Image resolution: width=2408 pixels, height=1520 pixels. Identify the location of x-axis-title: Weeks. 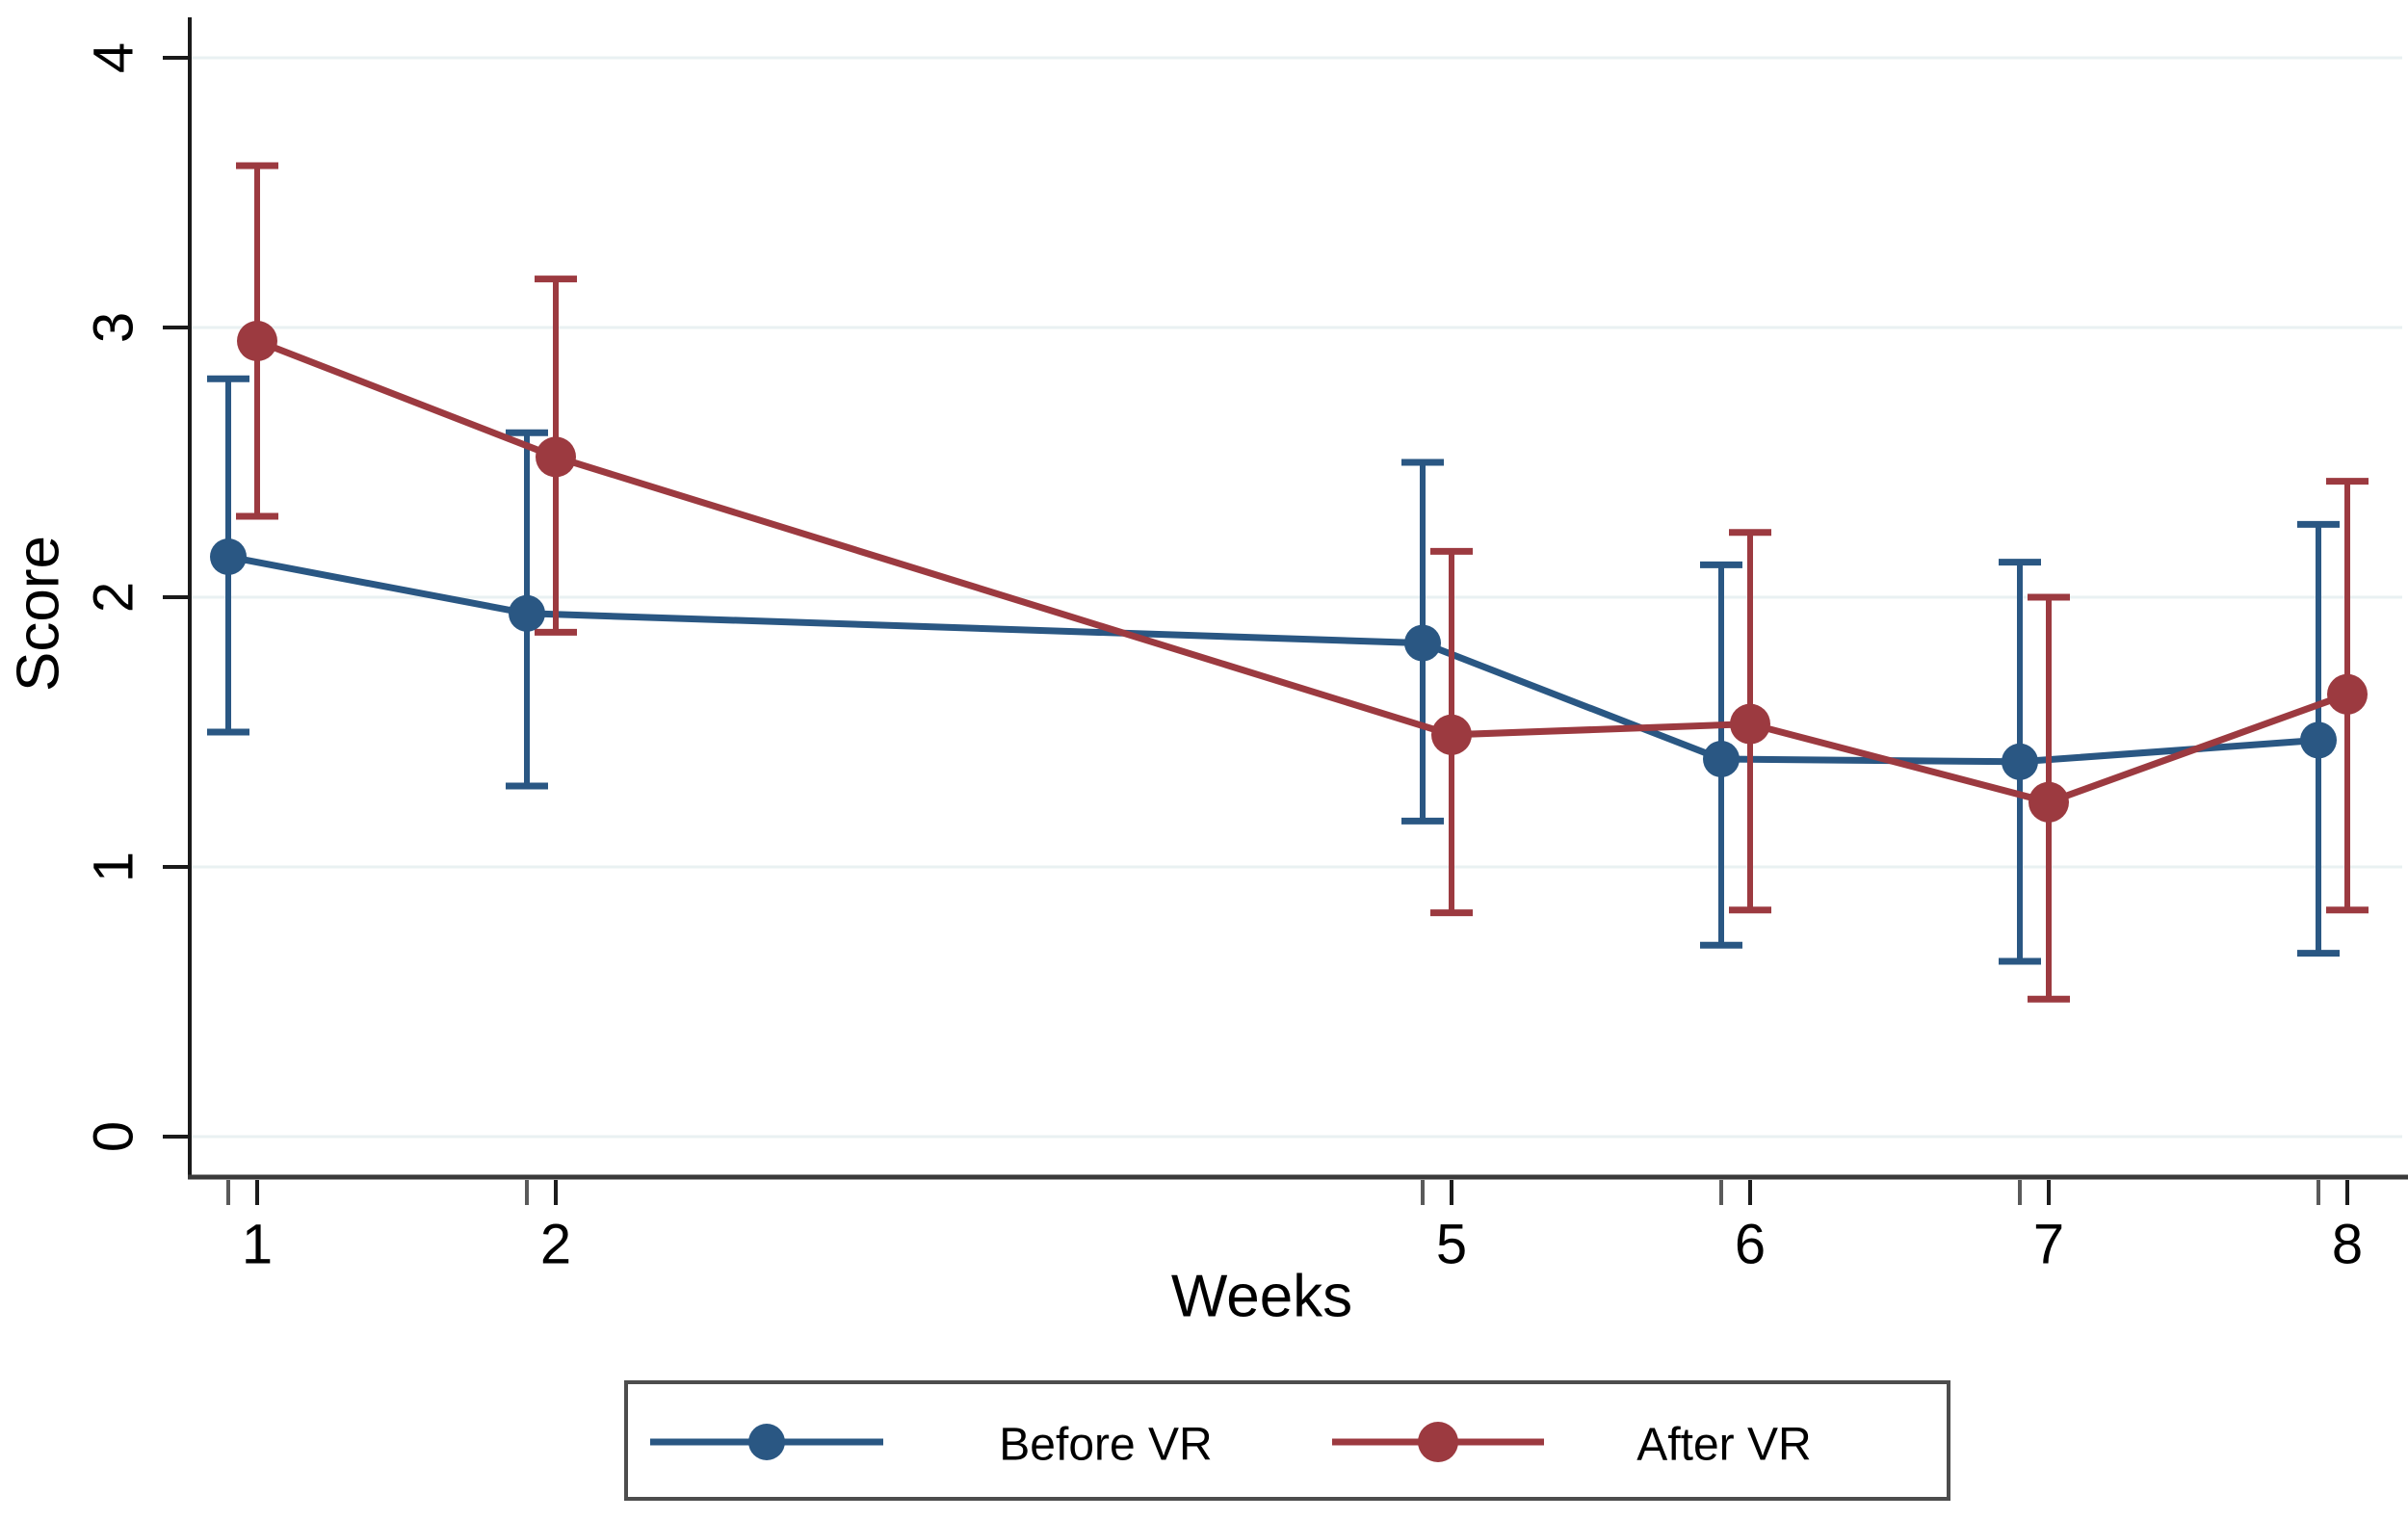
(1261, 1297).